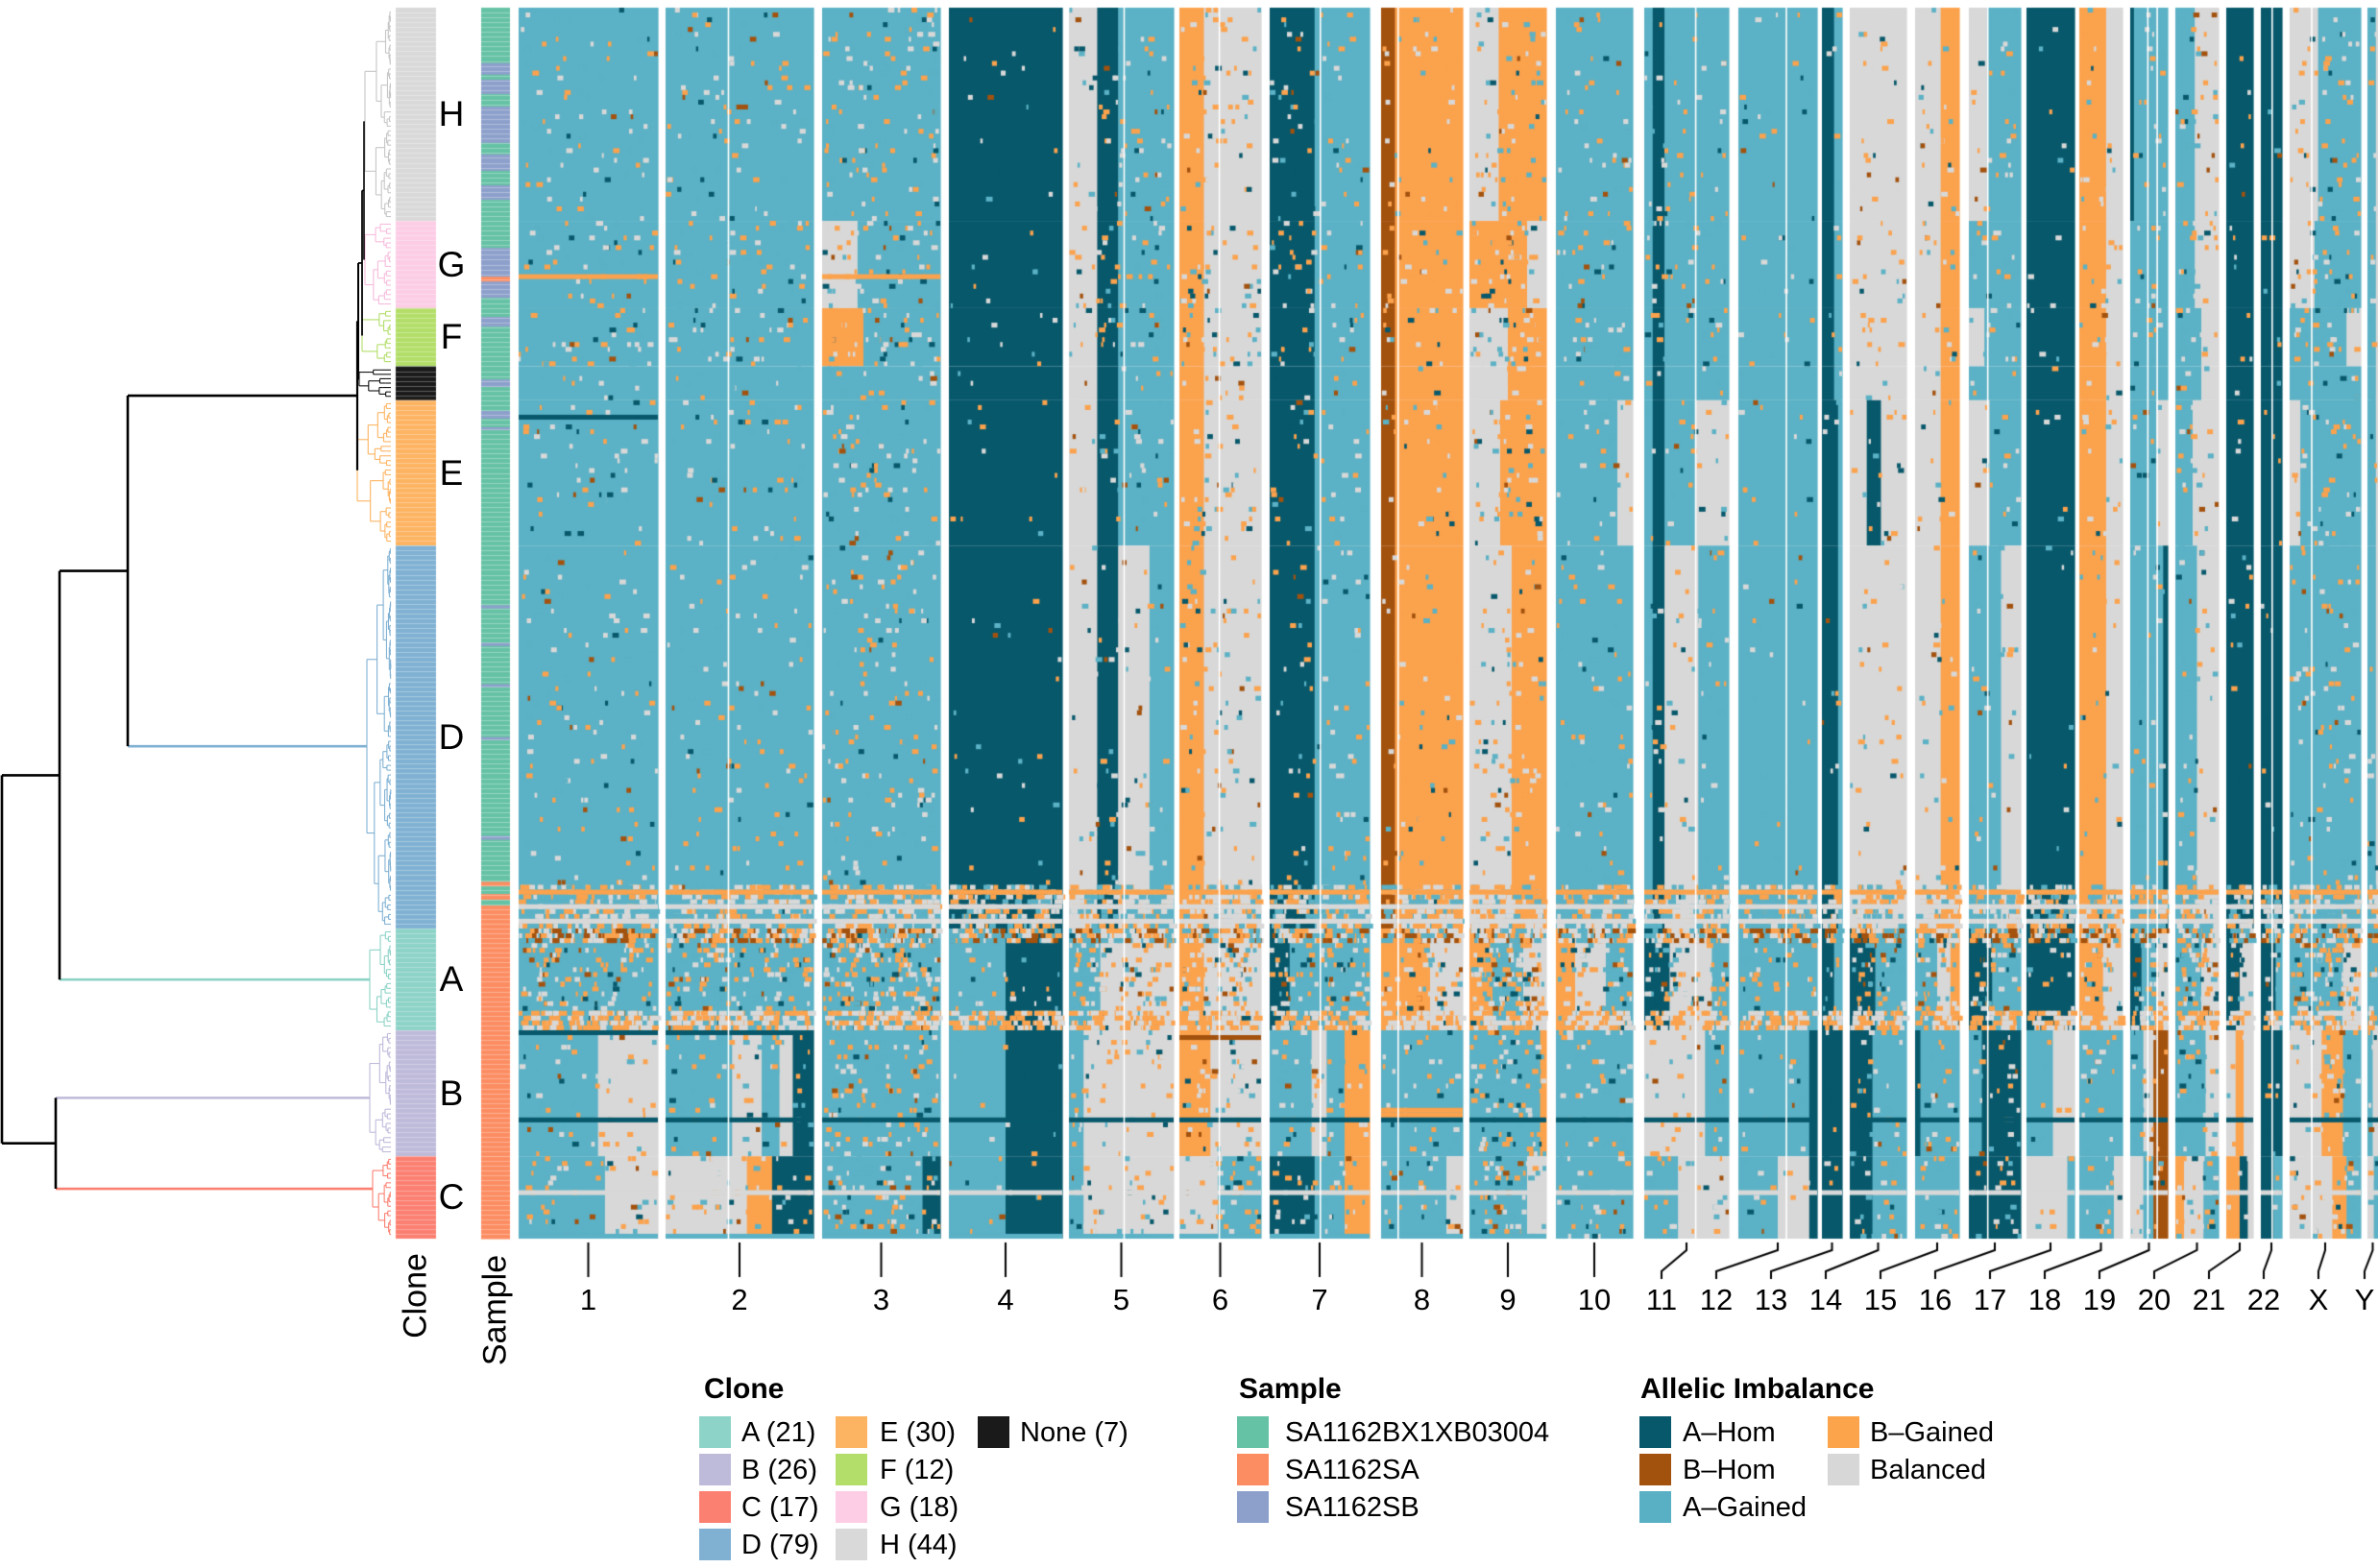 This screenshot has height=1568, width=2378. Describe the element at coordinates (451, 1197) in the screenshot. I see `clone-letter-C: C` at that location.